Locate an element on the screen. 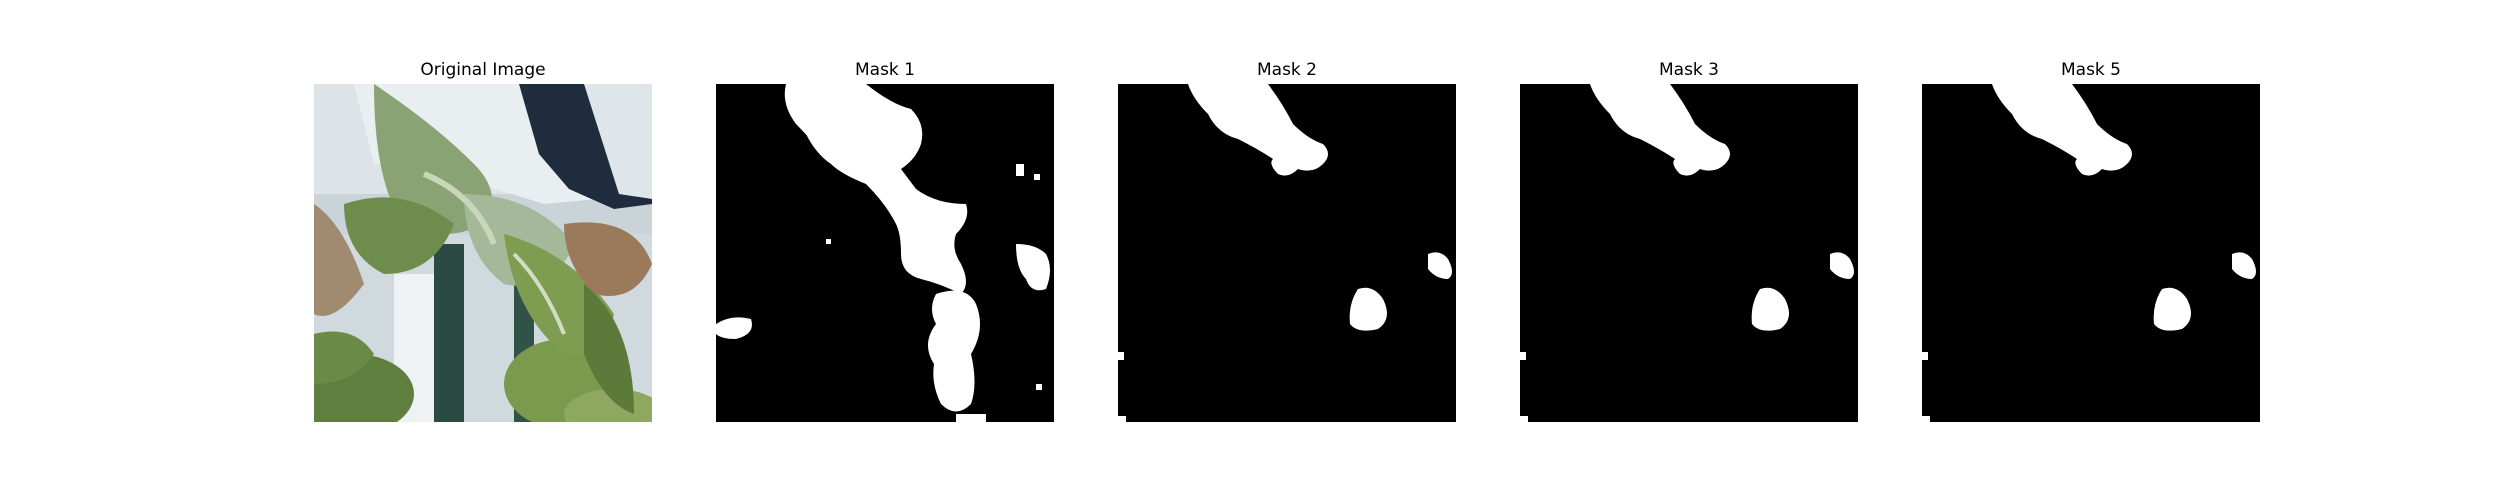 The image size is (2500, 500). original-plant-photo is located at coordinates (483, 253).